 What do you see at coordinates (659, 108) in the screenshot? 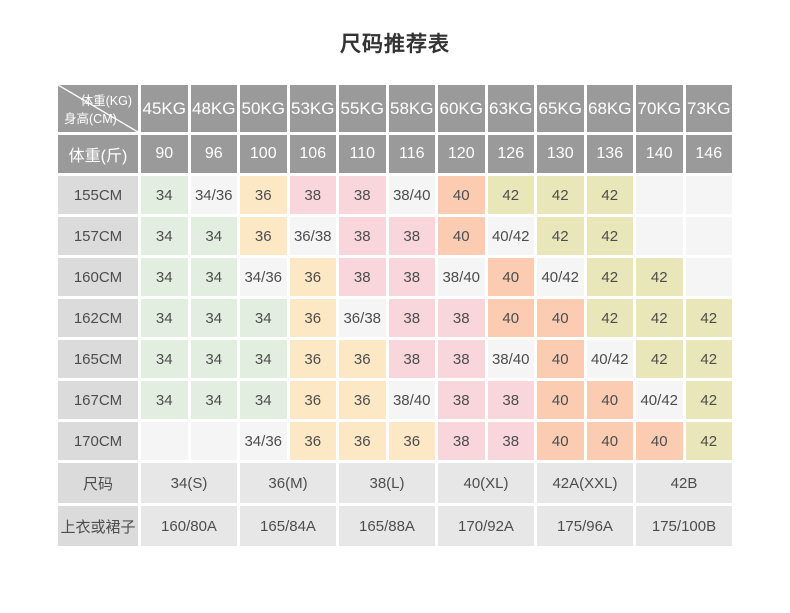
I see `weight-kg-header-cell: 70KG` at bounding box center [659, 108].